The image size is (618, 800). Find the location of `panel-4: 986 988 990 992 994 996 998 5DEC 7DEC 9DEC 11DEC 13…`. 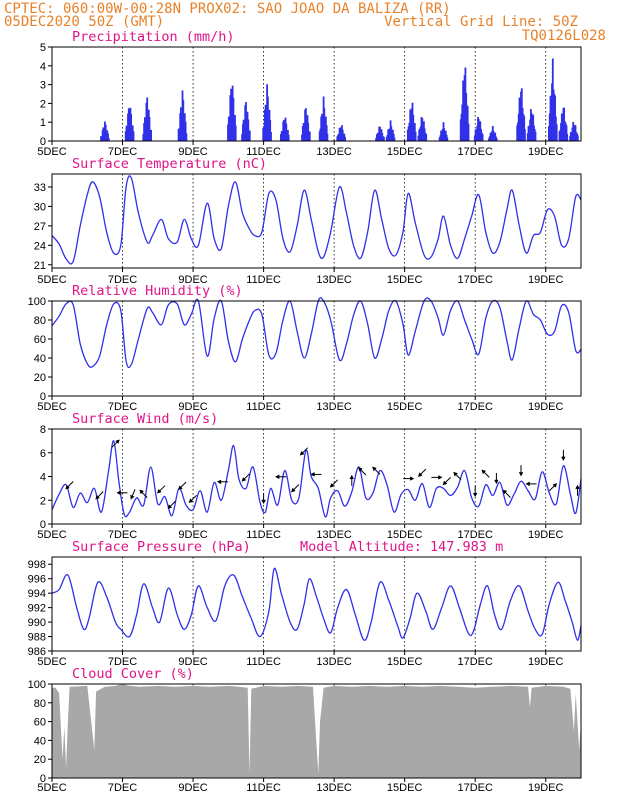

panel-4: 986 988 990 992 994 996 998 5DEC 7DEC 9DEC 11DEC 13… is located at coordinates (305, 603).